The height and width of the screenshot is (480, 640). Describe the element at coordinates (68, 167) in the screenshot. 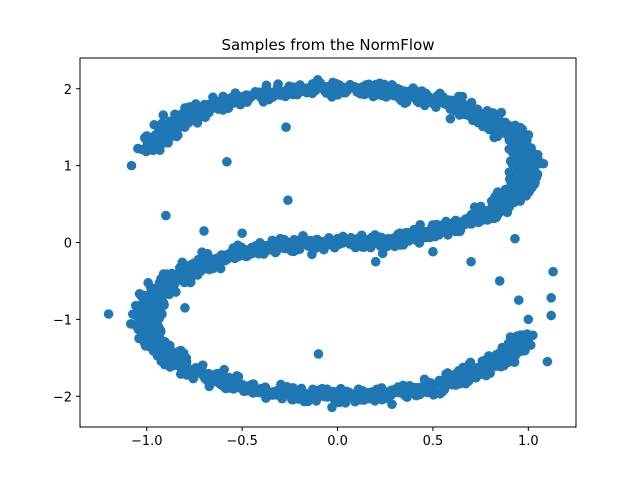

I see `y-tick-label: 1` at that location.